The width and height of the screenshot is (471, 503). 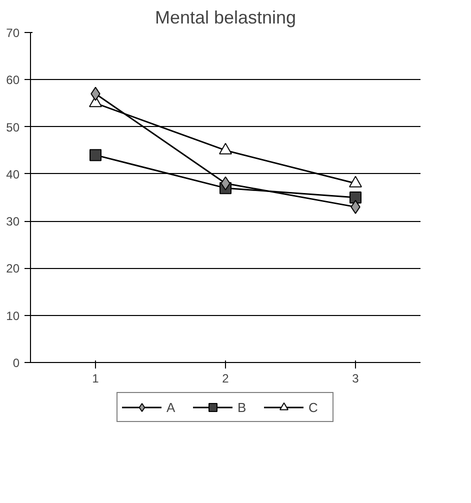 What do you see at coordinates (13, 80) in the screenshot?
I see `y-tick-label: 60` at bounding box center [13, 80].